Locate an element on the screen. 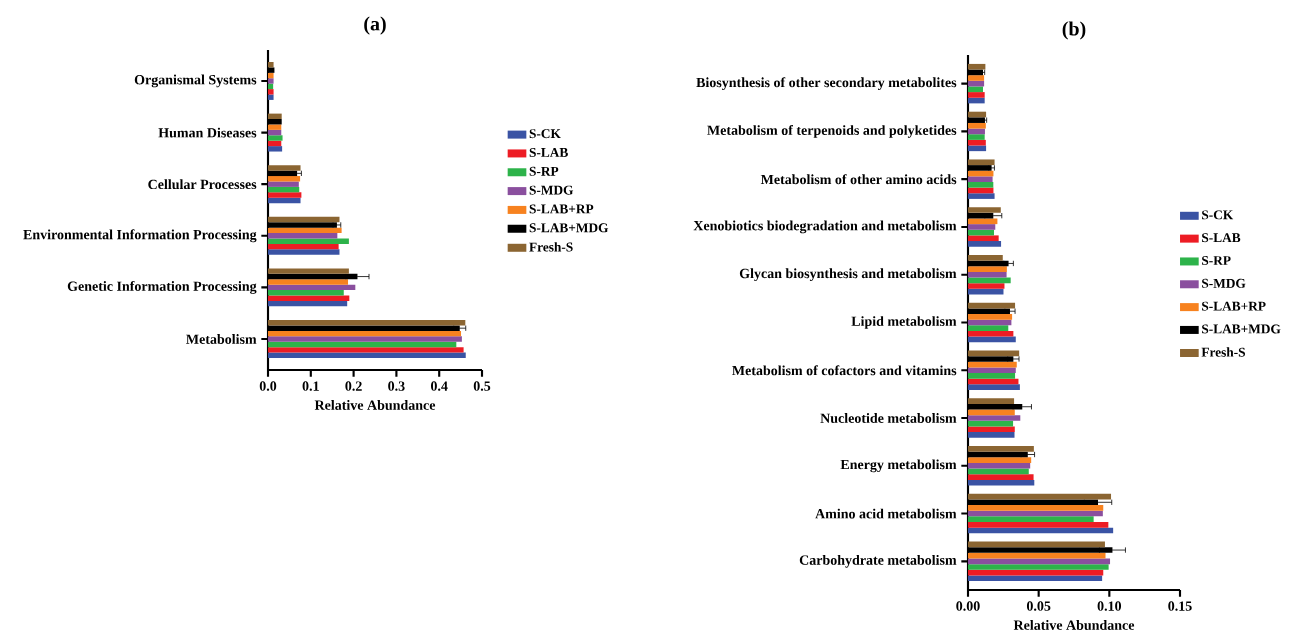 The image size is (1303, 641). x-tick-label: 0.15 is located at coordinates (1180, 606).